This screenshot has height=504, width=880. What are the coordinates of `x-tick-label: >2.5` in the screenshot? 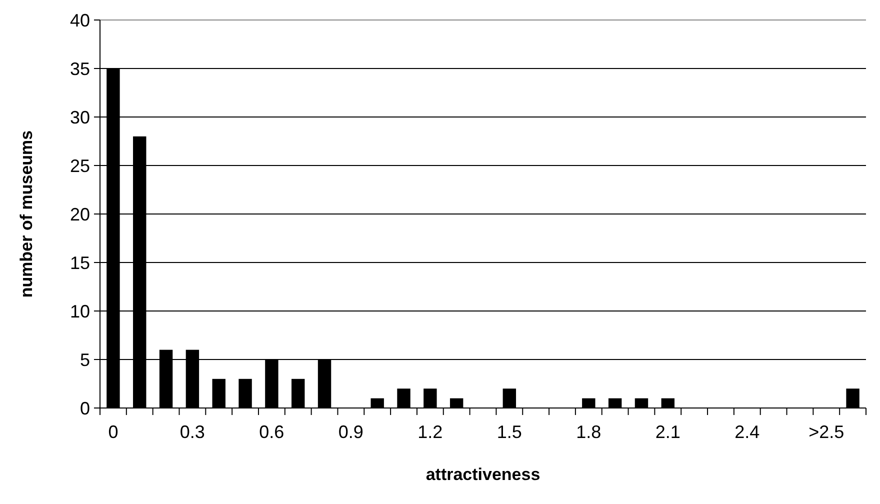 It's located at (826, 432).